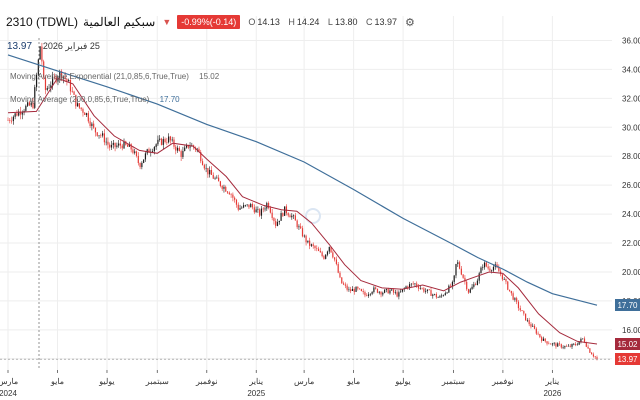 The width and height of the screenshot is (640, 400). What do you see at coordinates (325, 22) in the screenshot?
I see `ohlc-values: O 14.13 H 14.24 L 13.80 C 13.97` at bounding box center [325, 22].